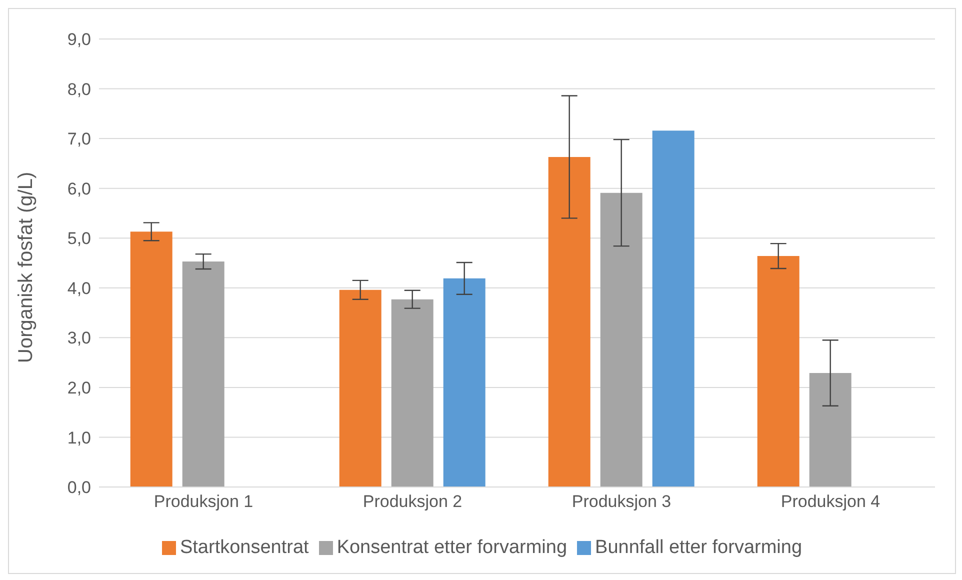  Describe the element at coordinates (79, 288) in the screenshot. I see `y-tick-label: 4,0` at that location.